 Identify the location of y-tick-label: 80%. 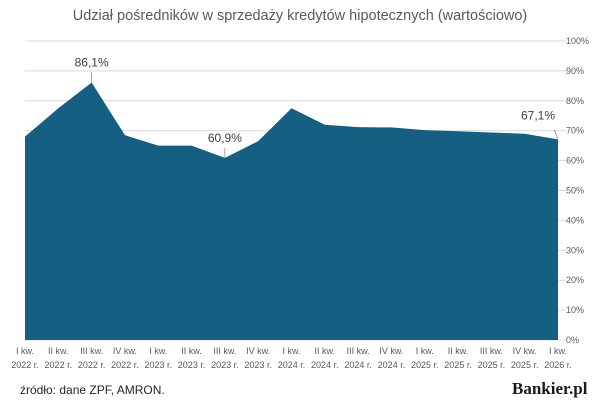
(575, 101).